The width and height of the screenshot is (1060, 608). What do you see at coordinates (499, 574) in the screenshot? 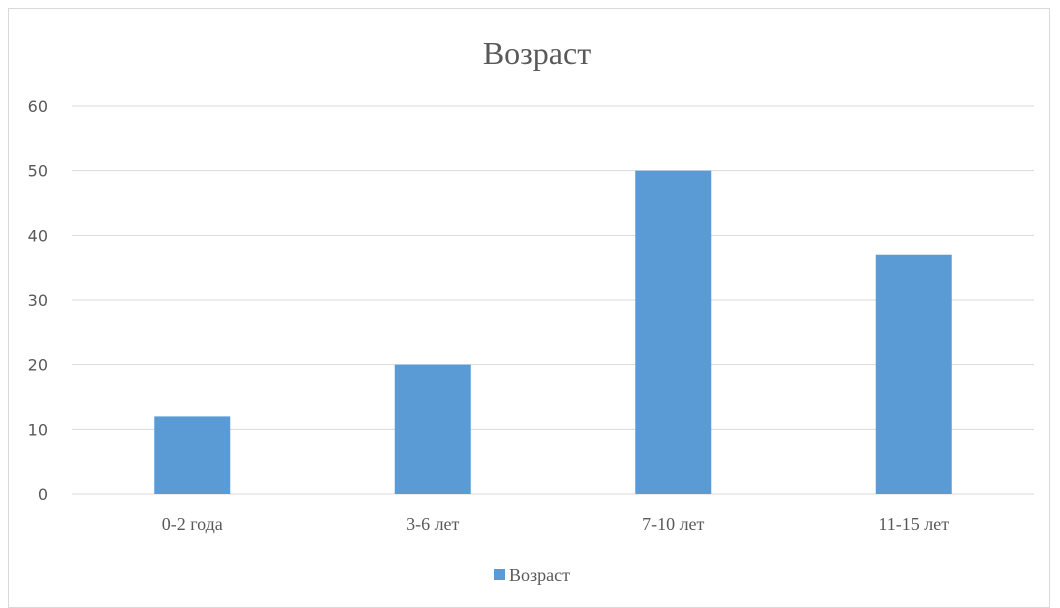
I see `legend-swatch` at bounding box center [499, 574].